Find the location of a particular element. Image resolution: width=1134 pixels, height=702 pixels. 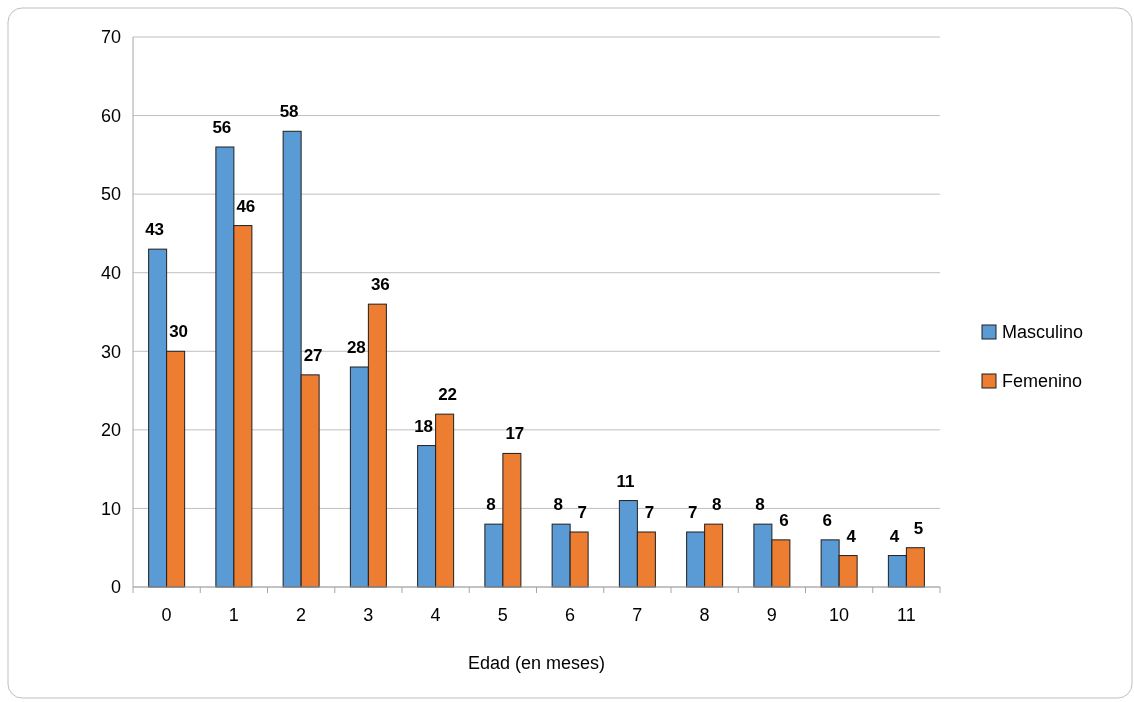

data-label: 22 is located at coordinates (448, 395).